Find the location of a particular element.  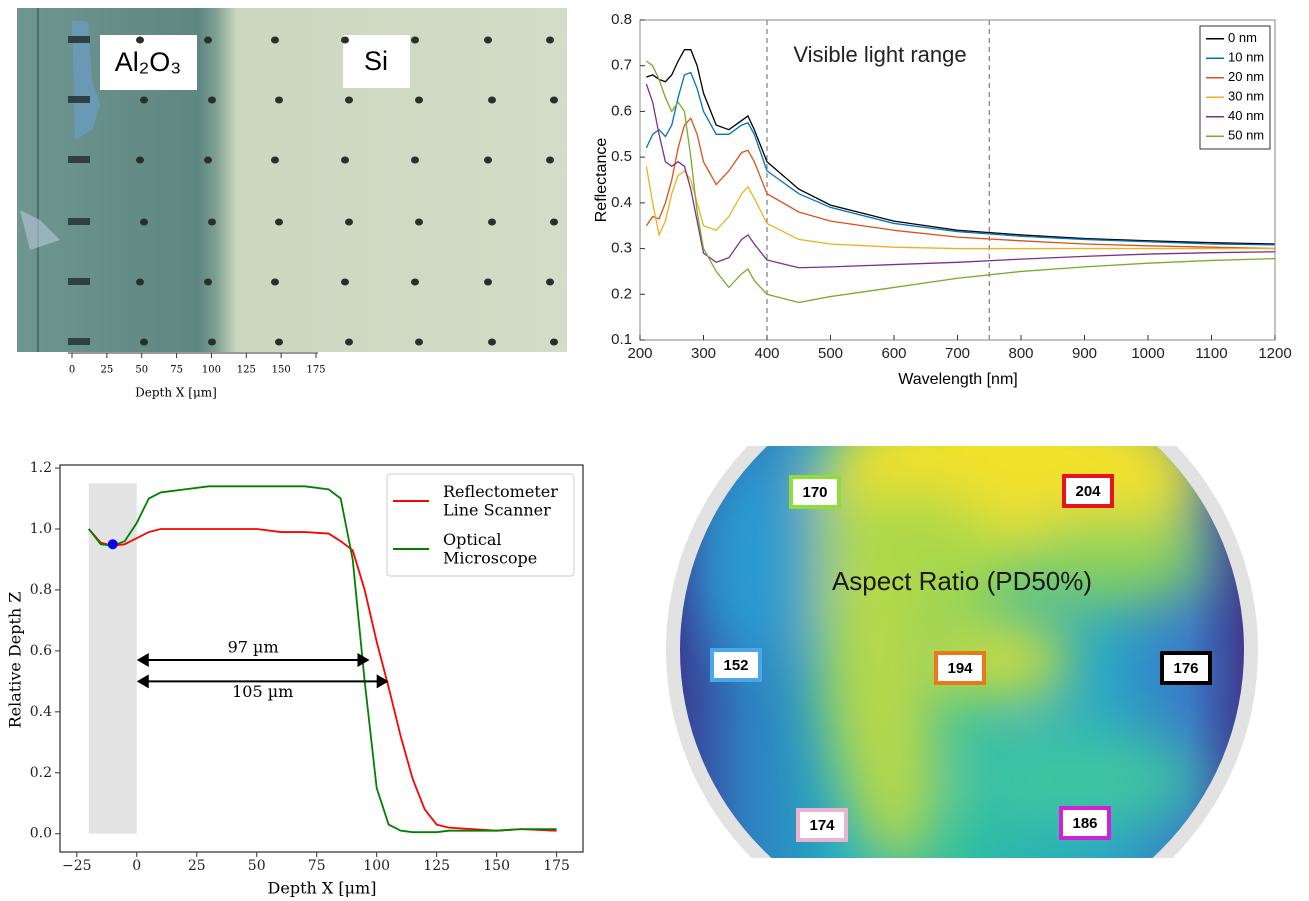

site-value: 204 is located at coordinates (1088, 491).